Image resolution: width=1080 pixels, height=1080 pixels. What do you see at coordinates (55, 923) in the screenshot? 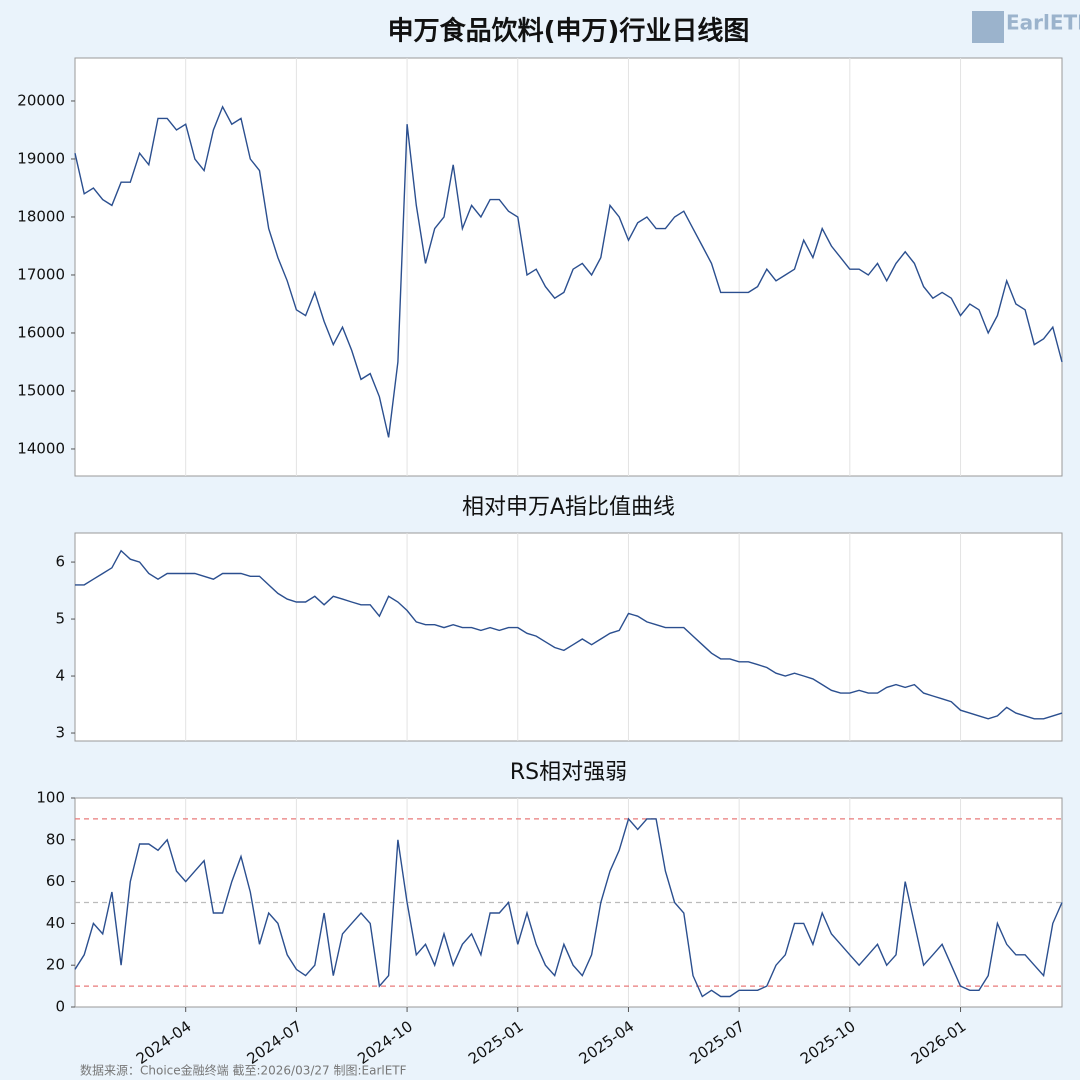
I see `y-tick-label: 40` at bounding box center [55, 923].